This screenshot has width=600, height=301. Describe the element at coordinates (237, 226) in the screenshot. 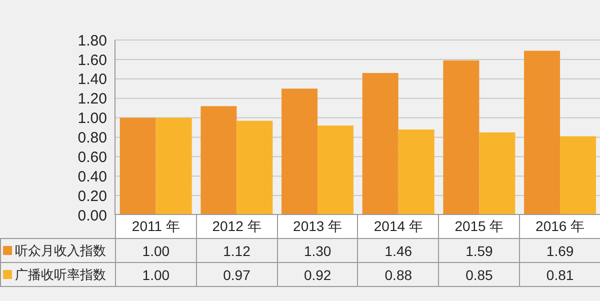

I see `x-tick-label: 2012 年` at that location.